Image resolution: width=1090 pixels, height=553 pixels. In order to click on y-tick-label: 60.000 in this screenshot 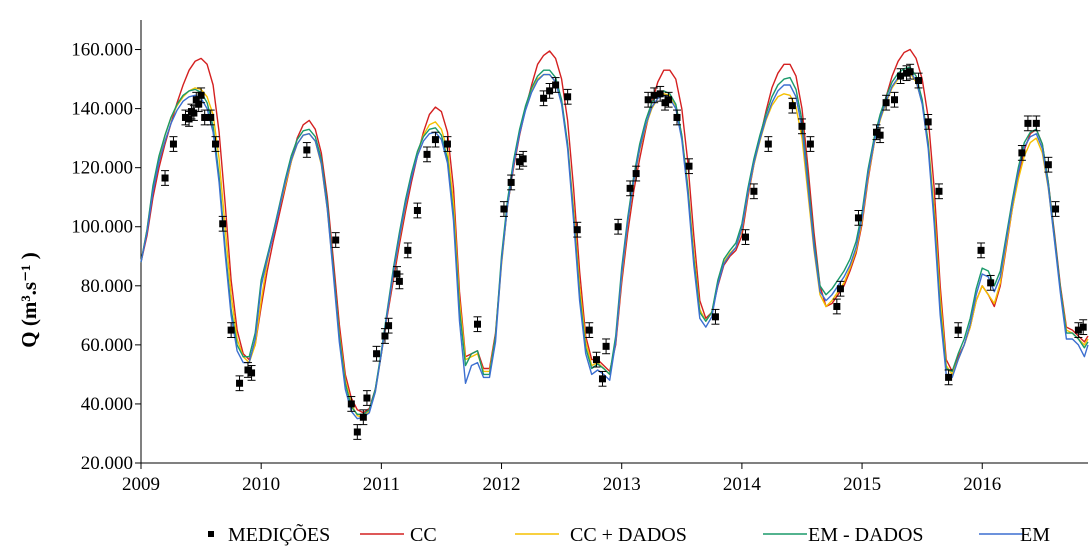, I will do `click(107, 345)`.